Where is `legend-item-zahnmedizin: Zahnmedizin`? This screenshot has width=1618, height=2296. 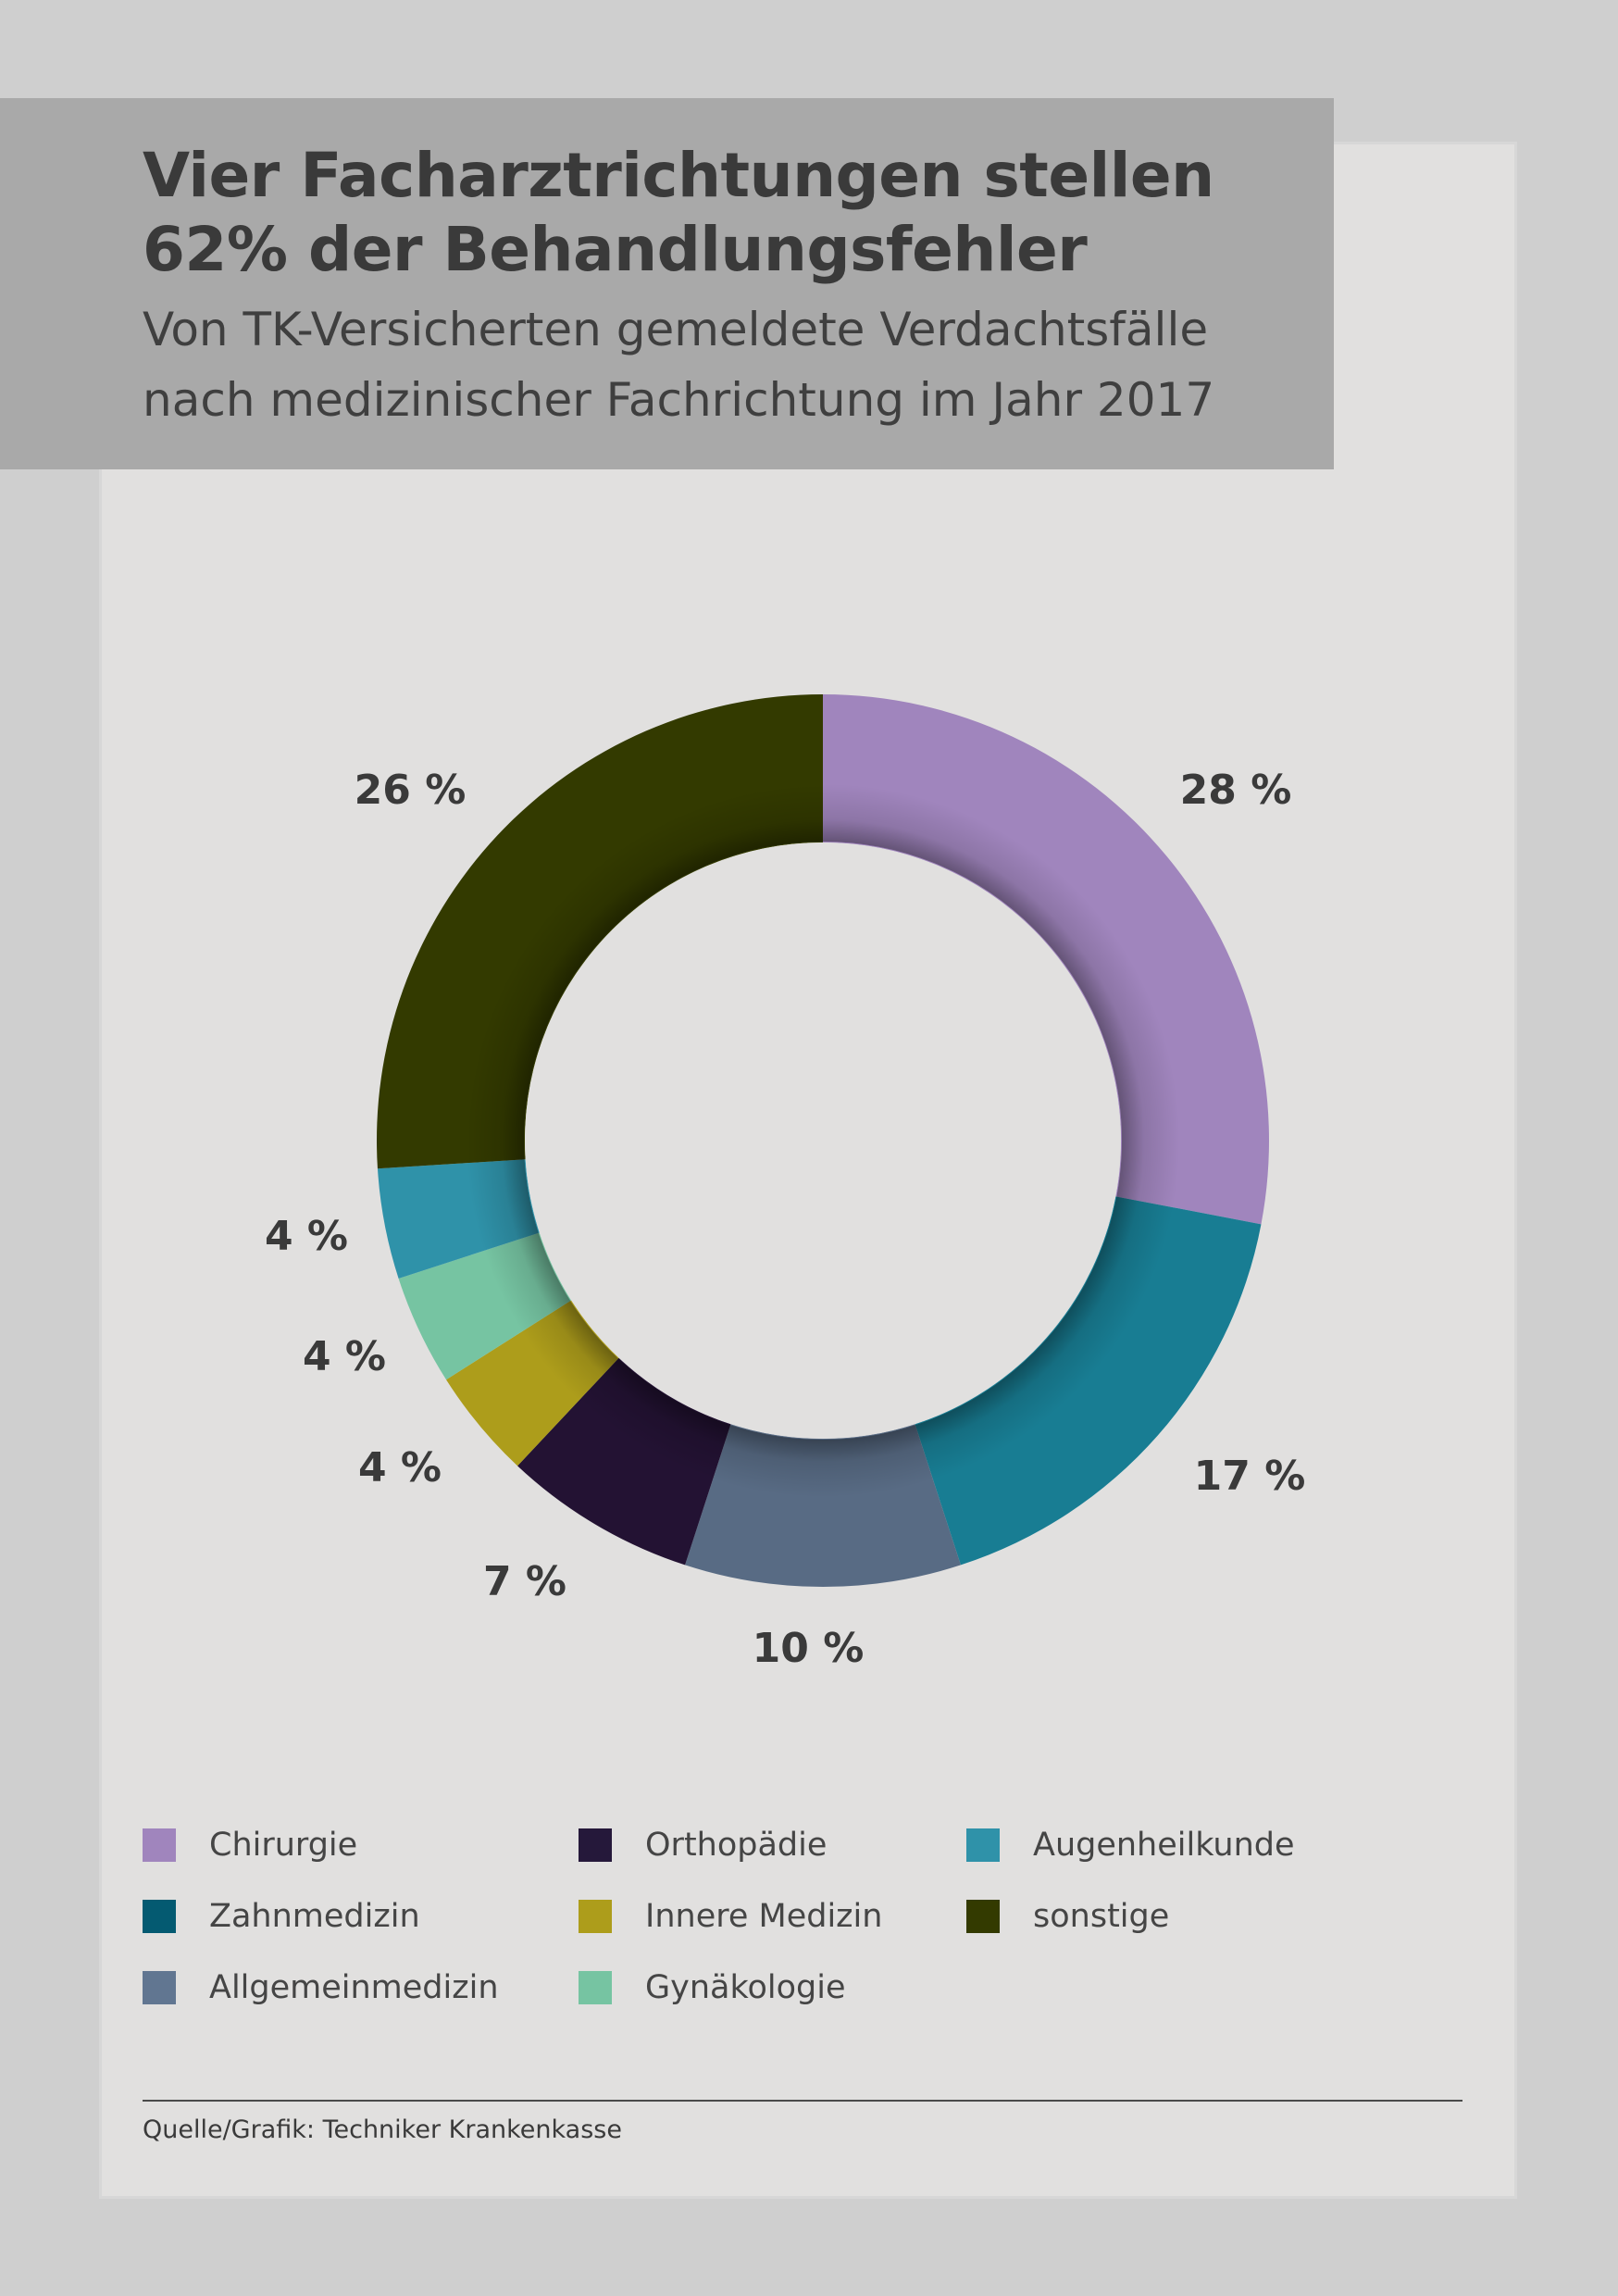 legend-item-zahnmedizin: Zahnmedizin is located at coordinates (281, 1916).